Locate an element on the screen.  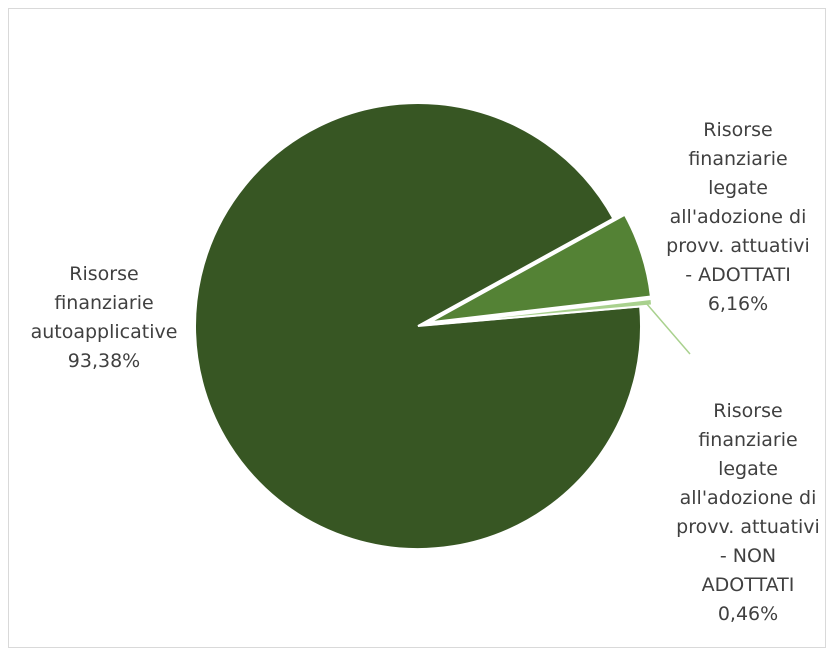
slice-adottati is located at coordinates (540, 268).